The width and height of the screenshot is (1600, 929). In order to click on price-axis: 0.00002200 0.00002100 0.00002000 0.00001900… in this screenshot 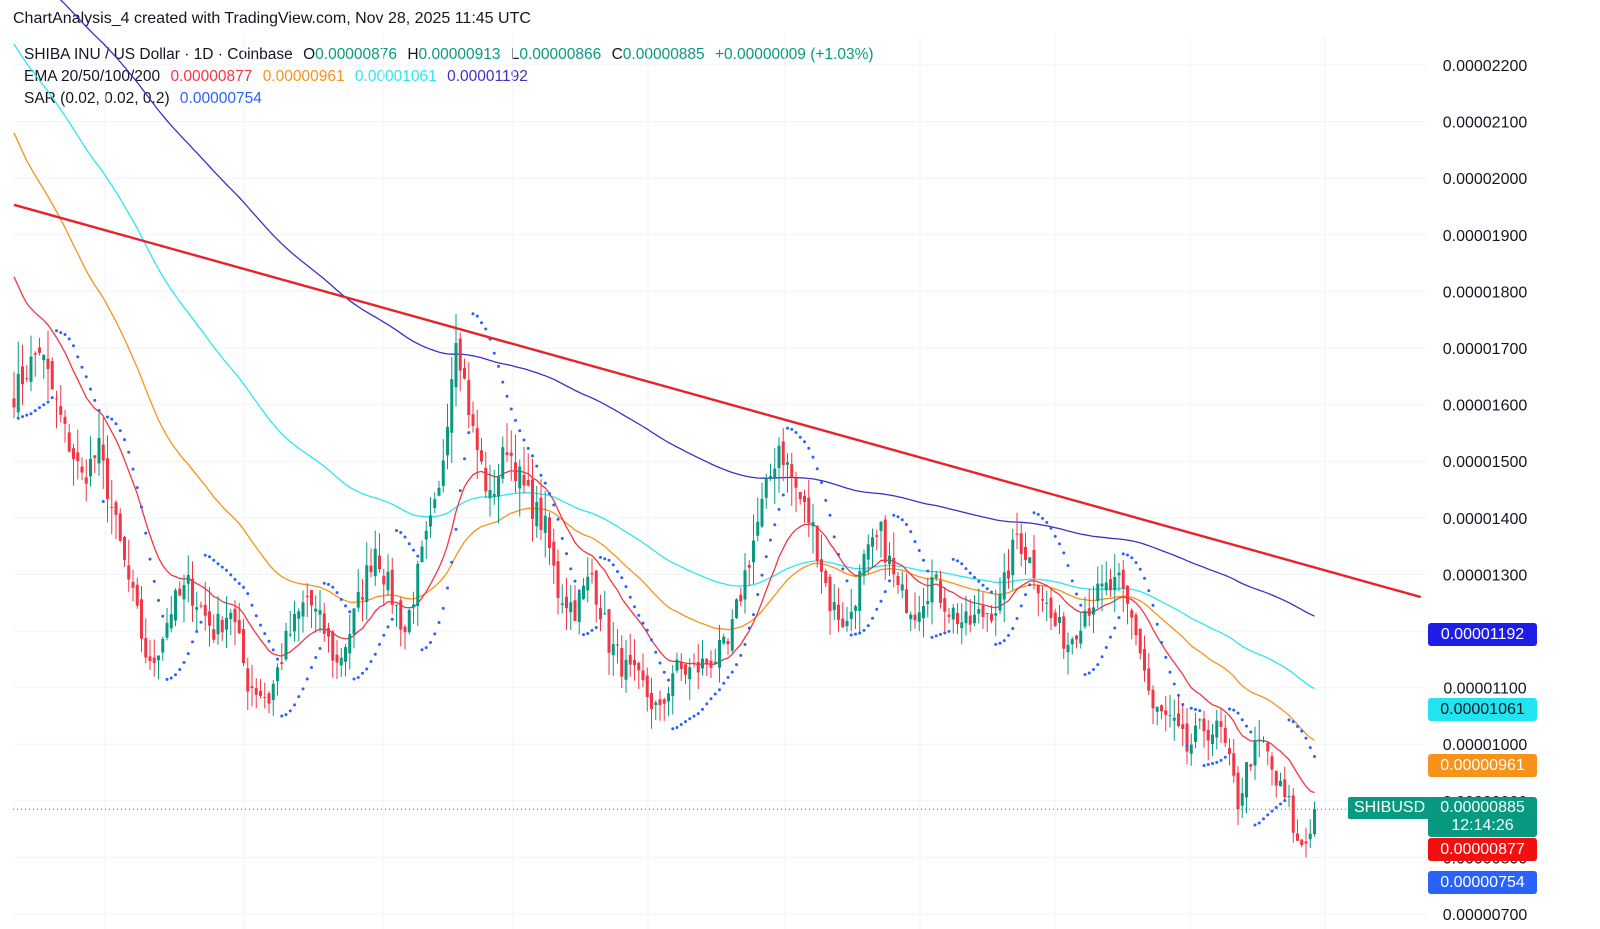, I will do `click(1485, 491)`.